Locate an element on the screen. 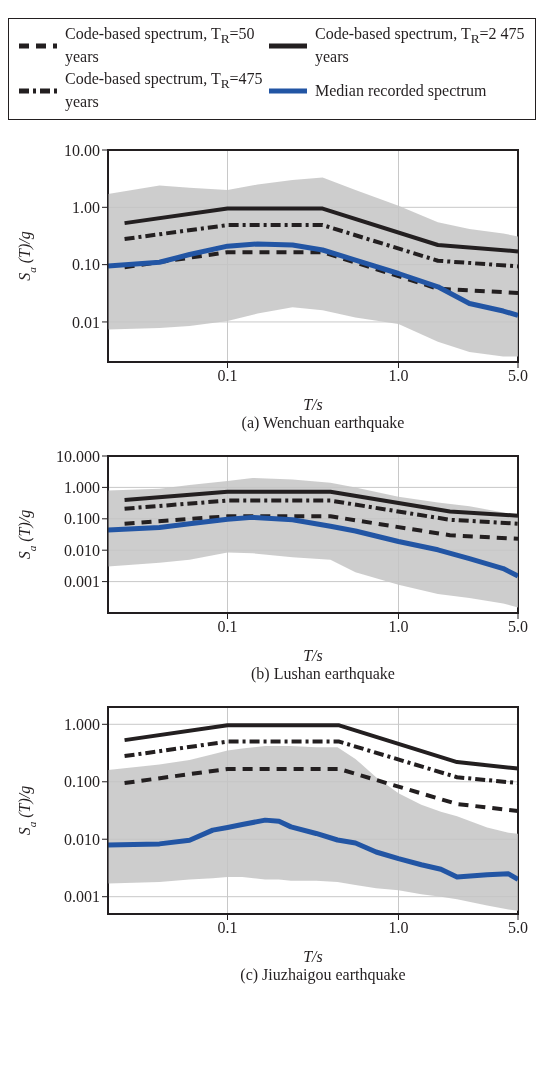  text: Code-based spectrum, T$_{R}$=2 475 years is located at coordinates (420, 45).